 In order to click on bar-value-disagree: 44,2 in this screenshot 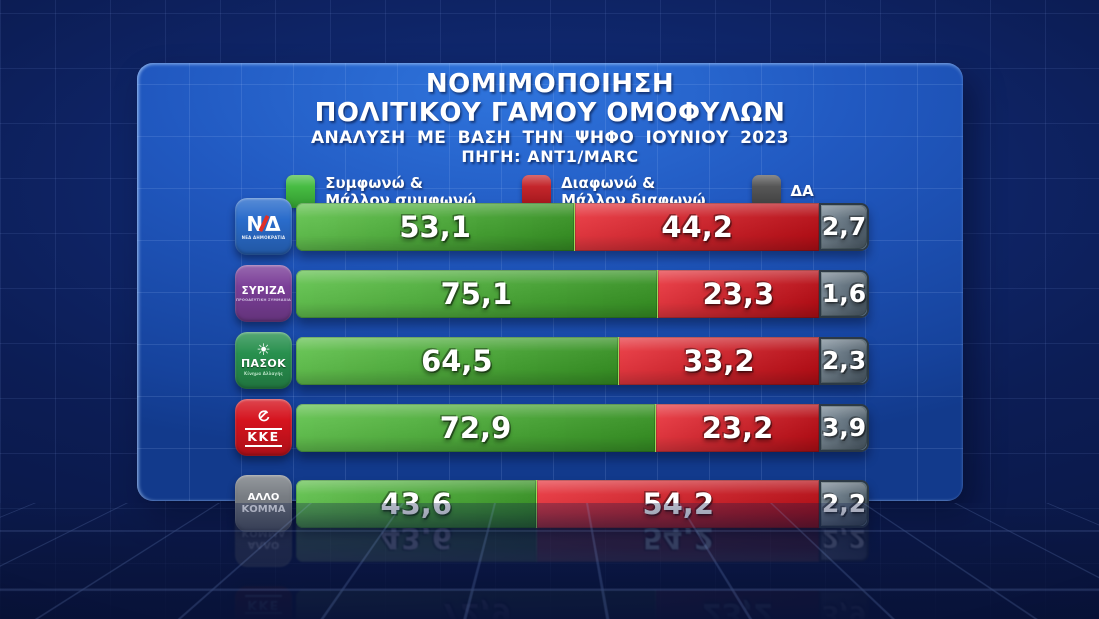, I will do `click(697, 226)`.